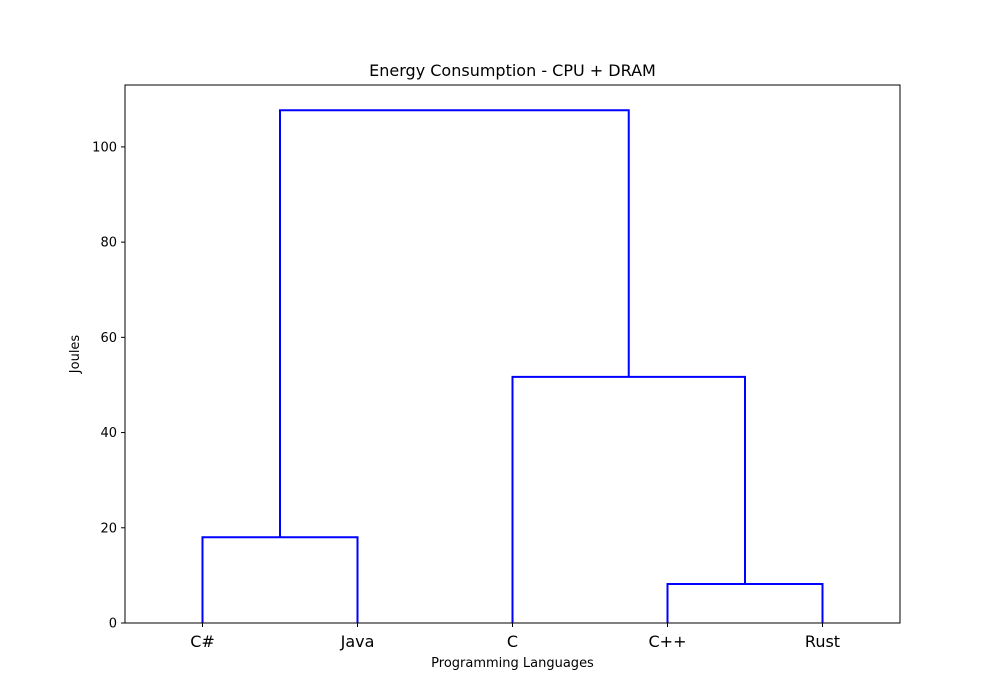 The width and height of the screenshot is (1000, 700). I want to click on x-tick-label: C#, so click(202, 641).